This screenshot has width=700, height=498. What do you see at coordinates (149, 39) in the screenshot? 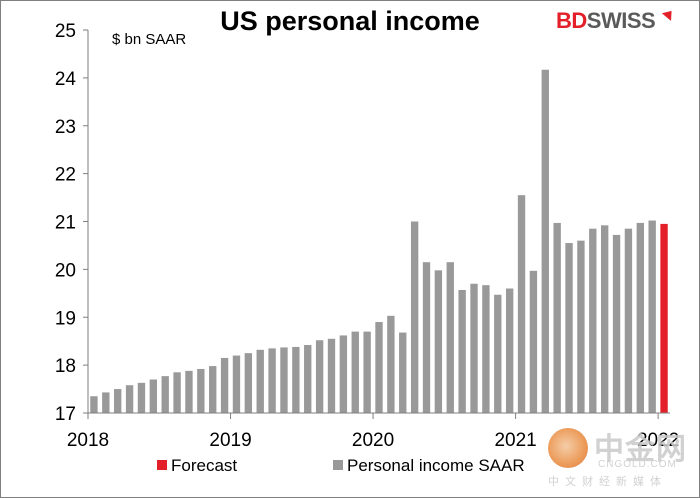
I see `y-axis-unit-label: $ bn SAAR` at bounding box center [149, 39].